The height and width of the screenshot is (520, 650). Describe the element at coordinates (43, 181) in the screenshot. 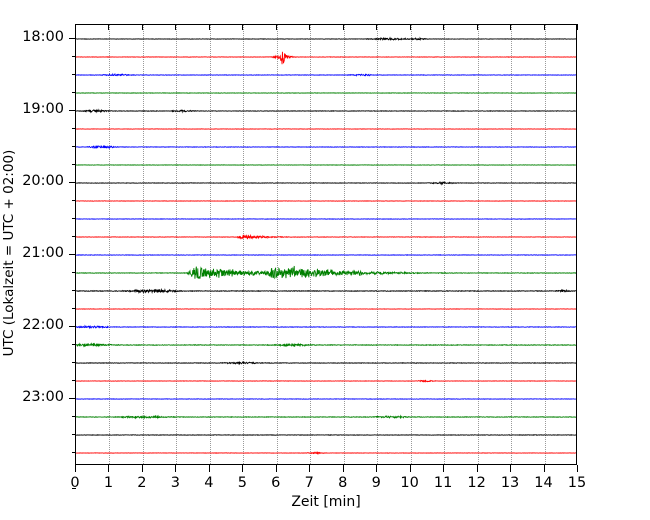

I see `y-axis-tick-label: 20:00` at that location.